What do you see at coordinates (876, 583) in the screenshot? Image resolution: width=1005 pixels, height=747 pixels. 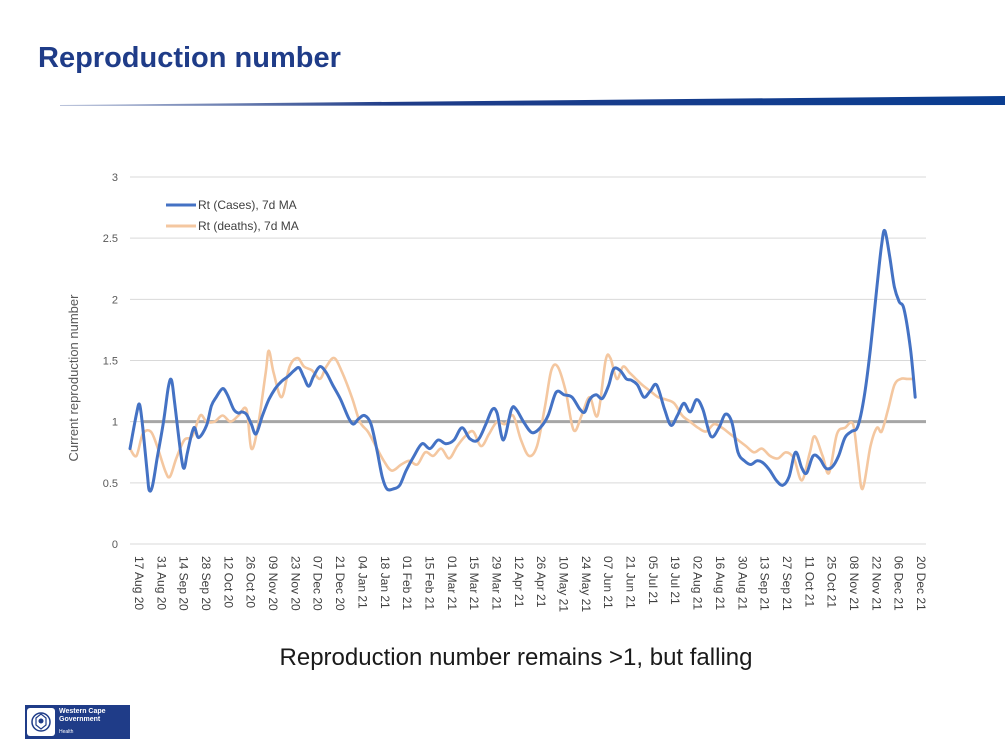 I see `x-tick-label: 22 Nov 21` at bounding box center [876, 583].